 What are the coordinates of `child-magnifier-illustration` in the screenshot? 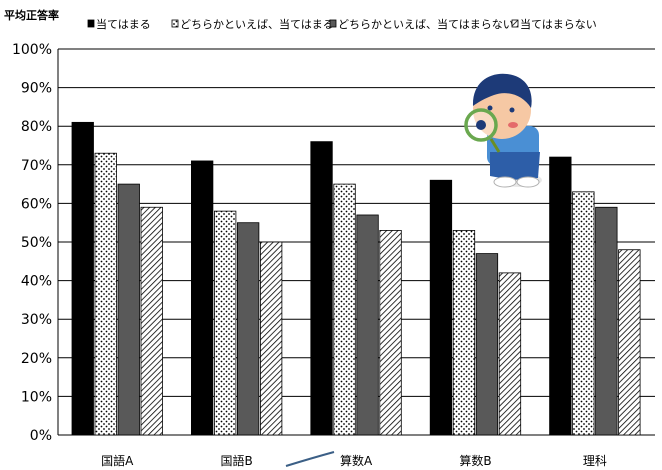 It's located at (503, 130).